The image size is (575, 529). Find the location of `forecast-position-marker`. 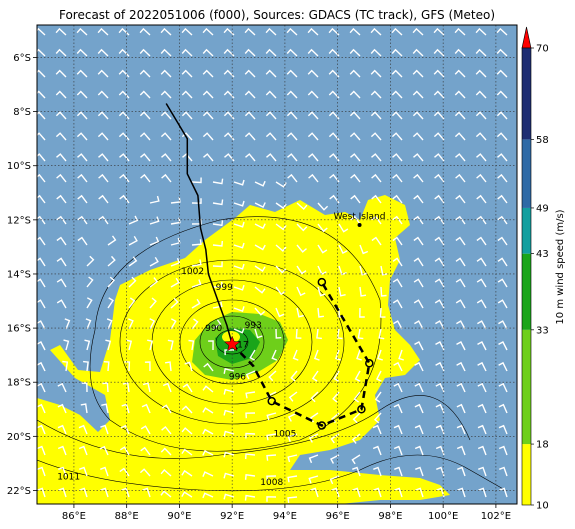

forecast-position-marker is located at coordinates (322, 282).